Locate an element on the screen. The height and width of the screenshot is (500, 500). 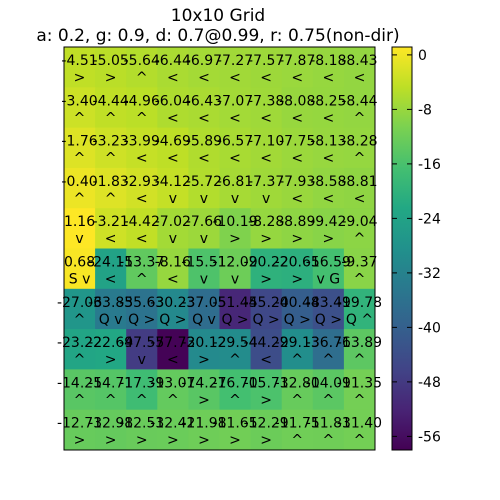
cell-value-label: -7.27 is located at coordinates (235, 61).